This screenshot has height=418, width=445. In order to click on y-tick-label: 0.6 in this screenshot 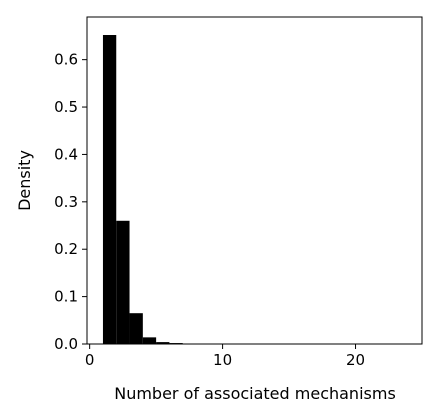, I will do `click(66, 60)`.